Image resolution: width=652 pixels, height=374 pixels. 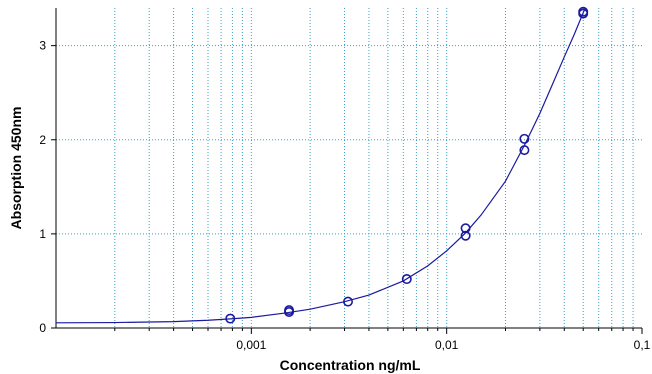 What do you see at coordinates (447, 345) in the screenshot?
I see `x-tick-label: 0,01` at bounding box center [447, 345].